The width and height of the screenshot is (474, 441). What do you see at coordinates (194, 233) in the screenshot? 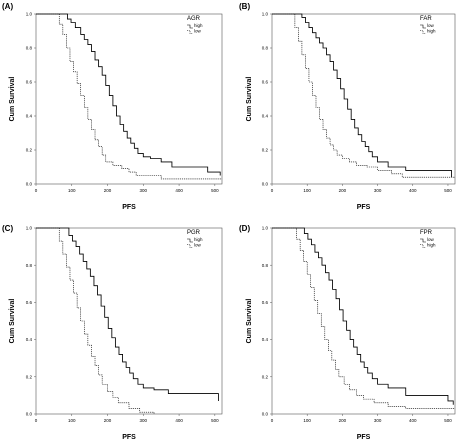
I see `legend-title: PGR` at bounding box center [194, 233].